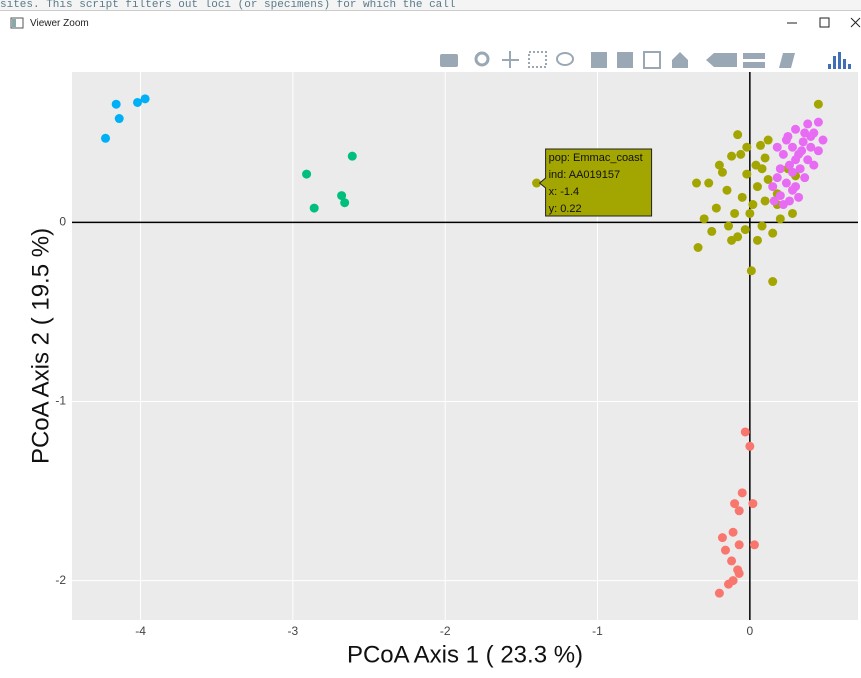 The image size is (861, 678). Describe the element at coordinates (855, 22) in the screenshot. I see `close-button` at that location.